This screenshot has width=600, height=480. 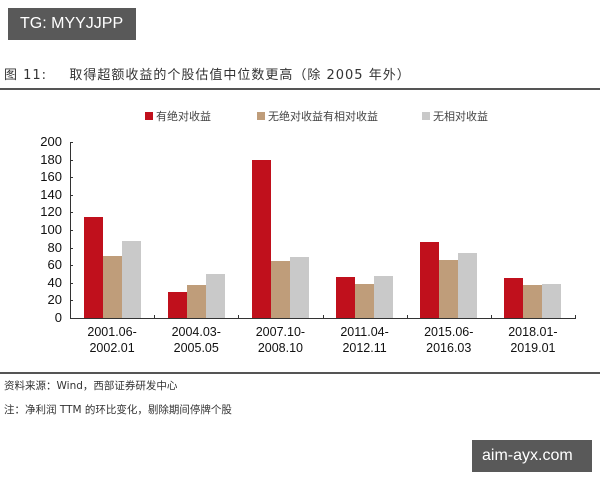 I want to click on x-tick-label: 2001.06- 2002.01, so click(x=112, y=340).